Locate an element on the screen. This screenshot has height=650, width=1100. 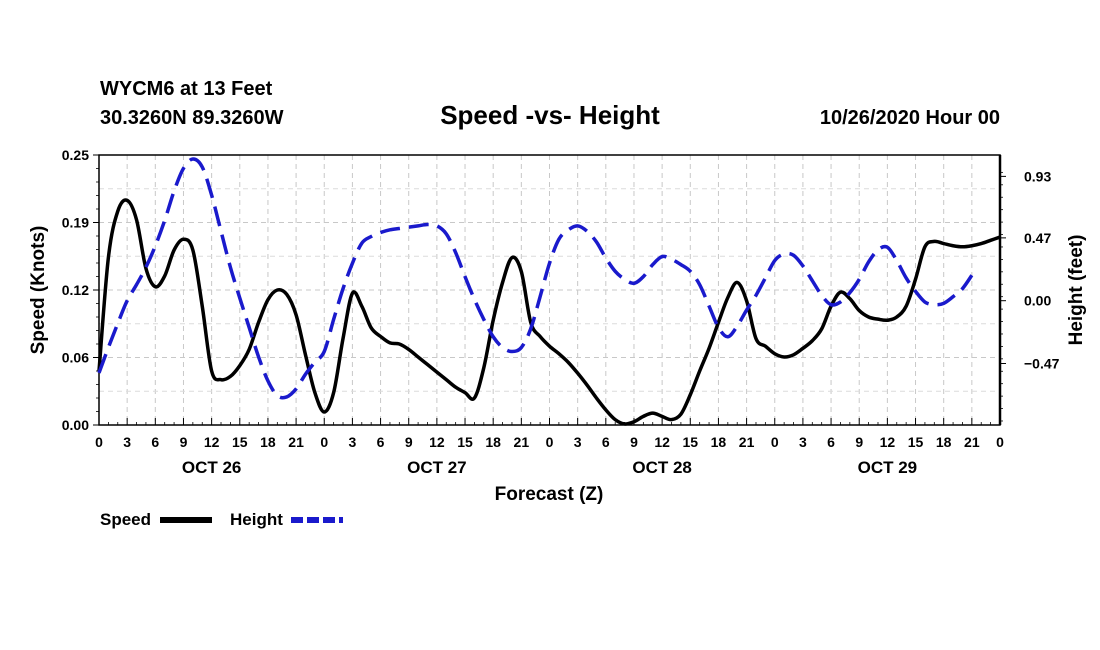
y-right-tick-label: 0.00 is located at coordinates (1037, 301).